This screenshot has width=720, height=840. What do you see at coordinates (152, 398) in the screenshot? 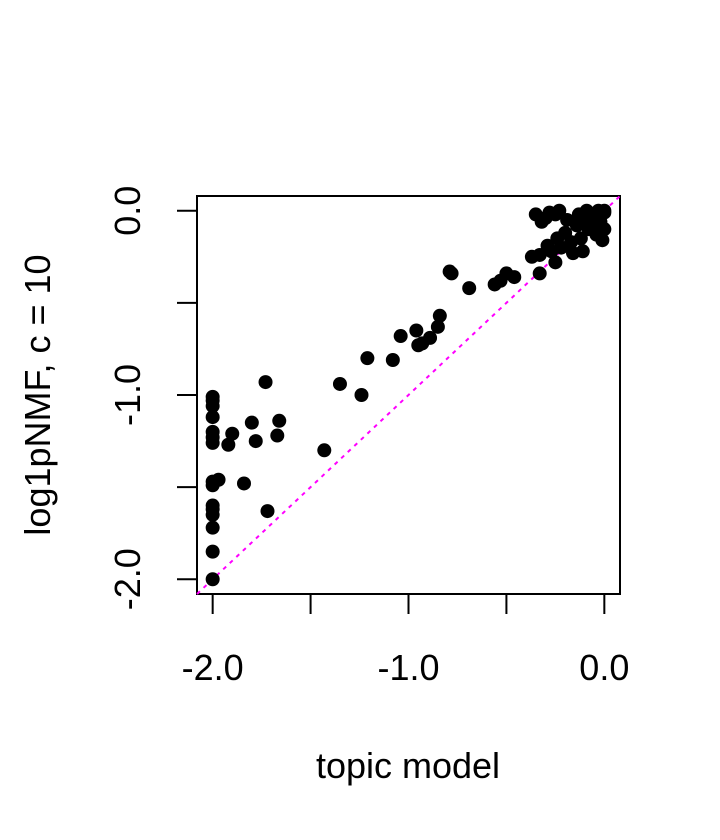
I see `y-axis: -2.0 -1.0 0.0` at bounding box center [152, 398].